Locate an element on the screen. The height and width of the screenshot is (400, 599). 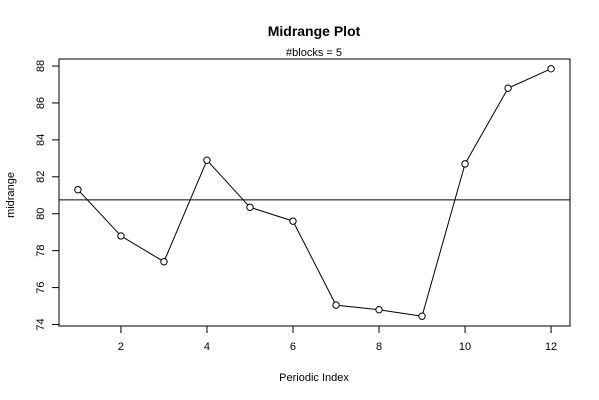
y-axis-label: midrange is located at coordinates (11, 195).